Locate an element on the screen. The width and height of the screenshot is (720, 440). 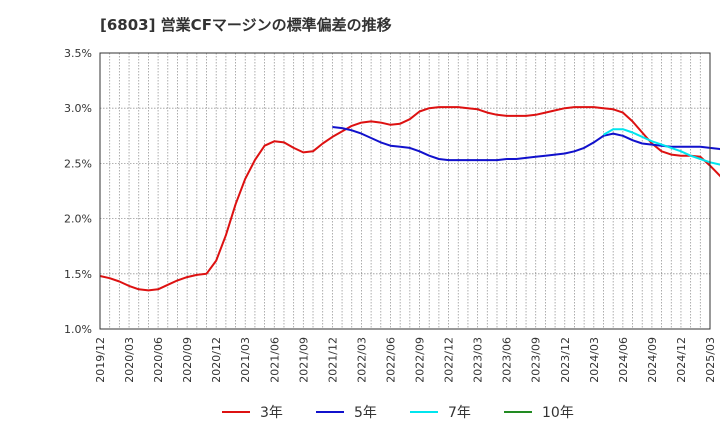
x-tick-label: 2023/06 is located at coordinates (507, 360).